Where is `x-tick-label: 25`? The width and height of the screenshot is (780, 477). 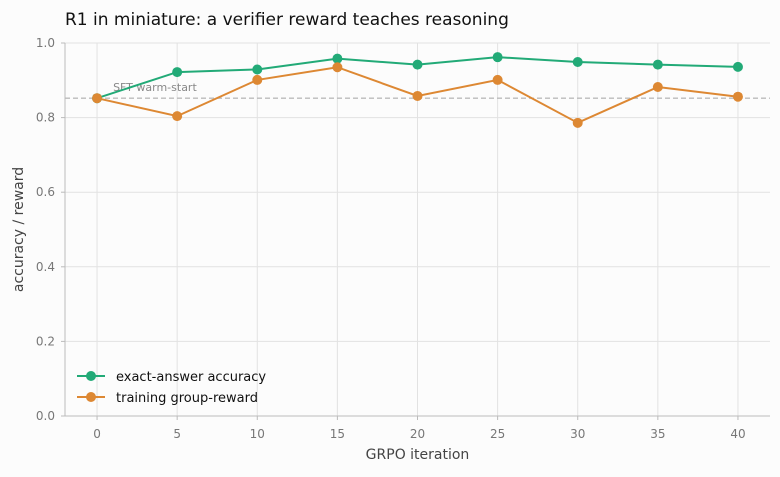
x-tick-label: 25 is located at coordinates (497, 434).